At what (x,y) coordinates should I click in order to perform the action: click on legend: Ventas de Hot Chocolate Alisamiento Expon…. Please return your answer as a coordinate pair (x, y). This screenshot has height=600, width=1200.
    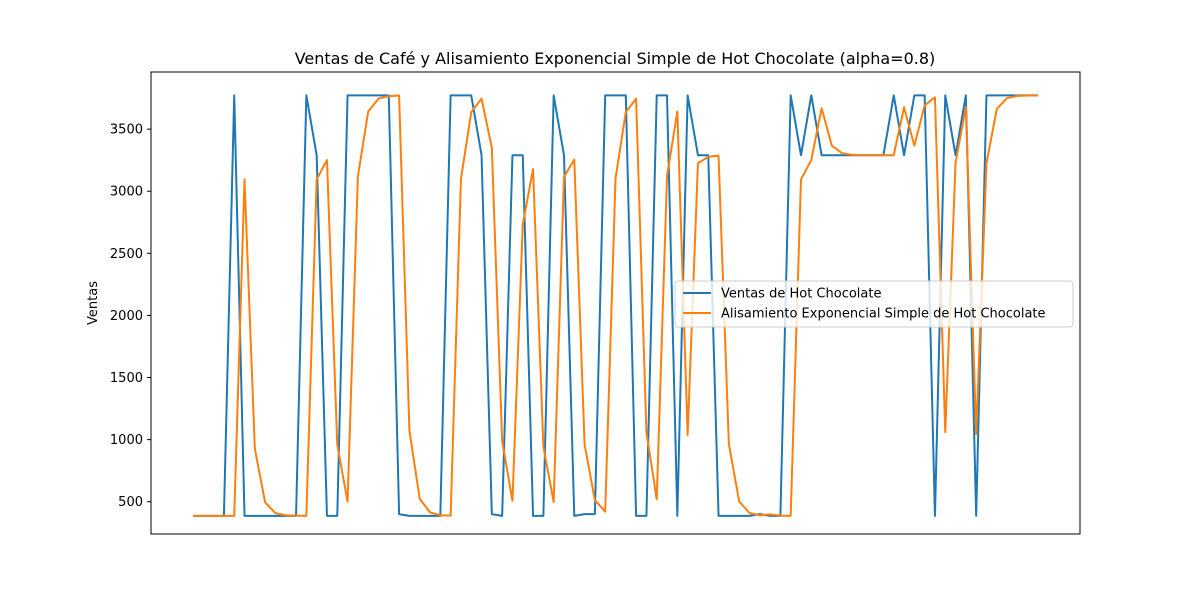
    Looking at the image, I should click on (874, 304).